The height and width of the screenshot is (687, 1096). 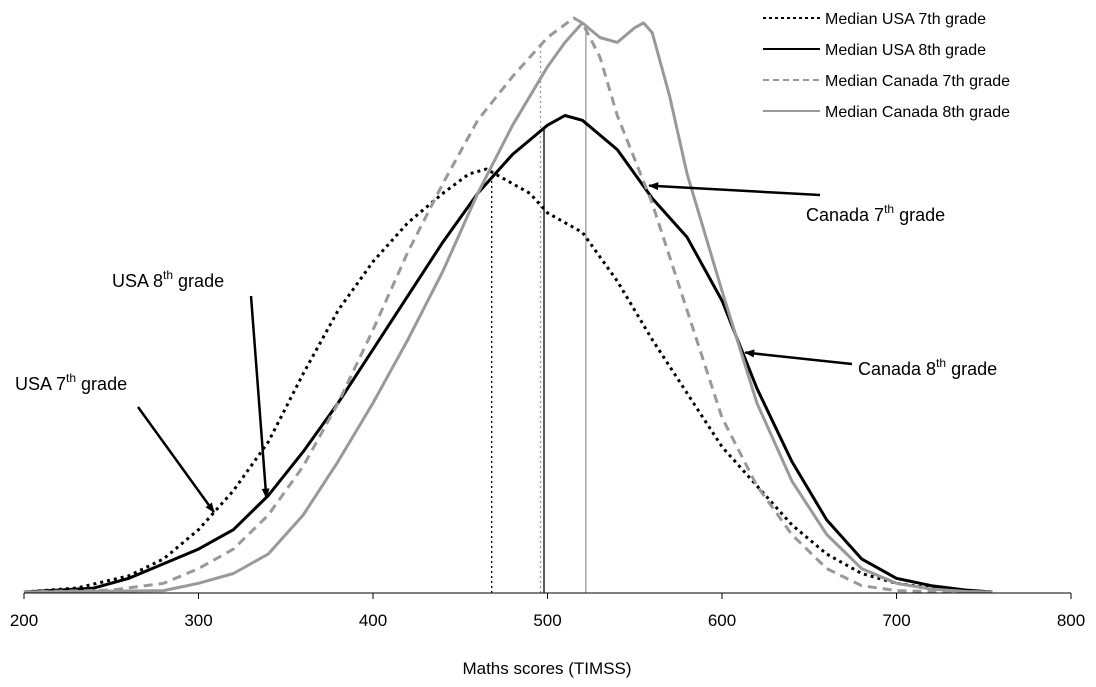 I want to click on legend-item-median-canada-8th-grade: Median Canada 8th grade, so click(x=886, y=112).